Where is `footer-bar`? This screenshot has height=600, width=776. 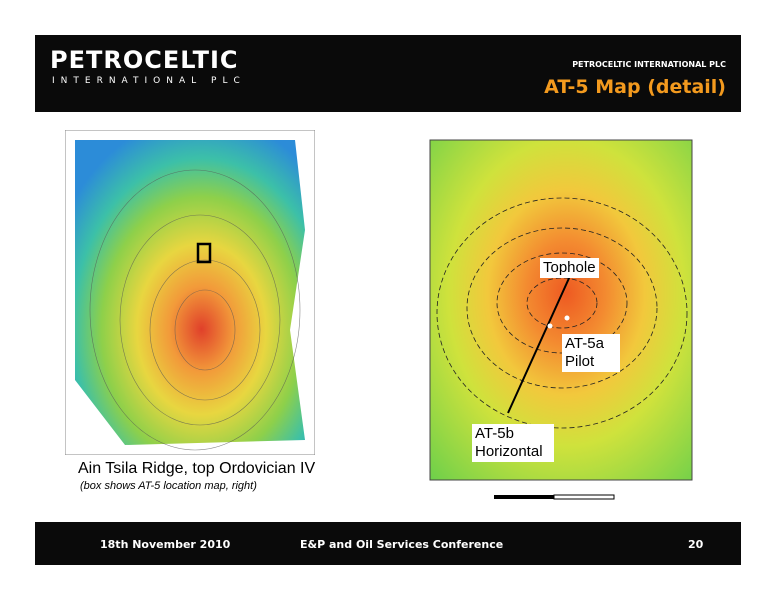
footer-bar is located at coordinates (388, 543).